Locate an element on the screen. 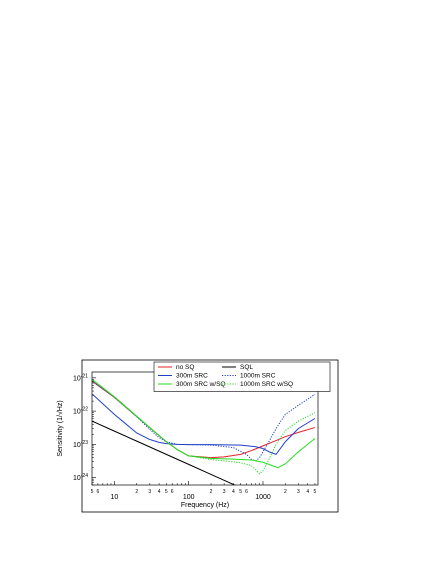 This screenshot has height=564, width=436. series-line-300m-src-w-sq is located at coordinates (204, 423).